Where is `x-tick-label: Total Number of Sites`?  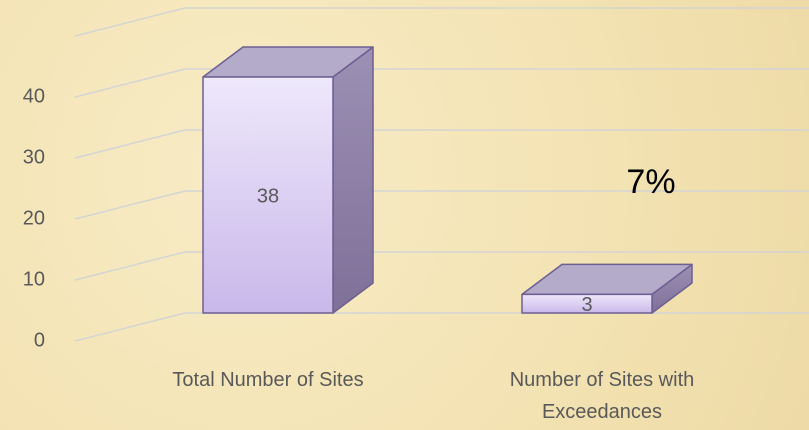
x-tick-label: Total Number of Sites is located at coordinates (268, 380).